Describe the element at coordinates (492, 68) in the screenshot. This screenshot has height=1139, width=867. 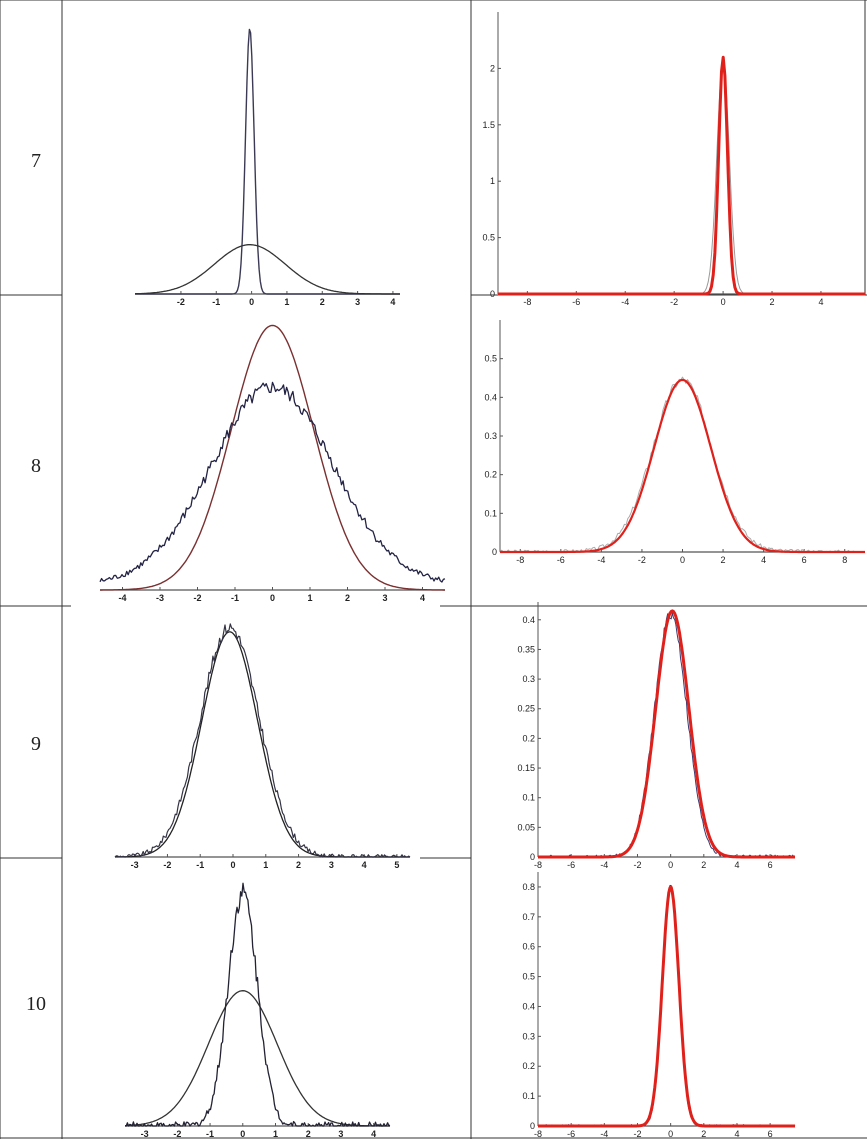
I see `y-tick-label: 2` at that location.